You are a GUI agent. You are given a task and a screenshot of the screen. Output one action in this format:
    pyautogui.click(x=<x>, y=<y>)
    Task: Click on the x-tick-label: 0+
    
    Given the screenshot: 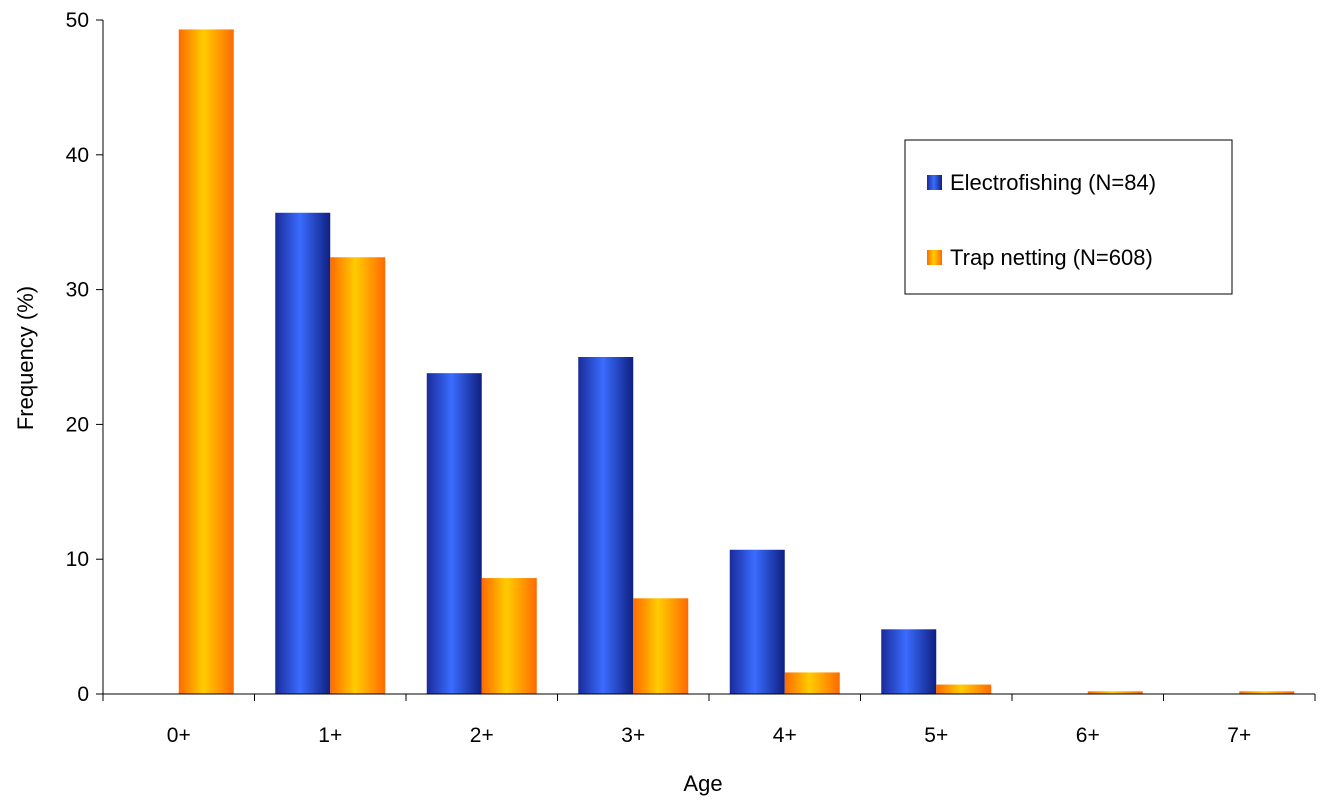 What is the action you would take?
    pyautogui.click(x=179, y=735)
    